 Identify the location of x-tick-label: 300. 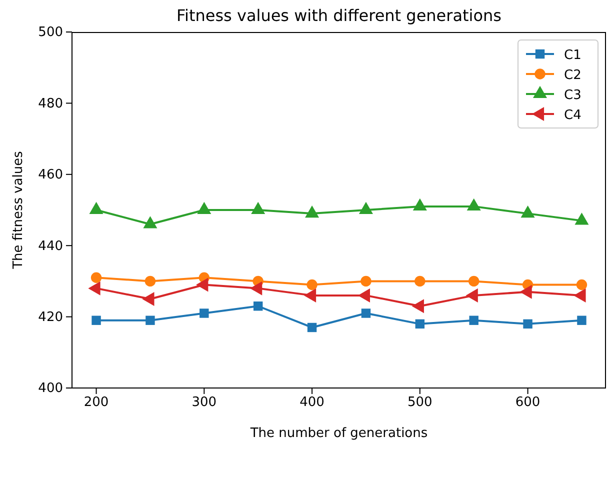
(204, 402).